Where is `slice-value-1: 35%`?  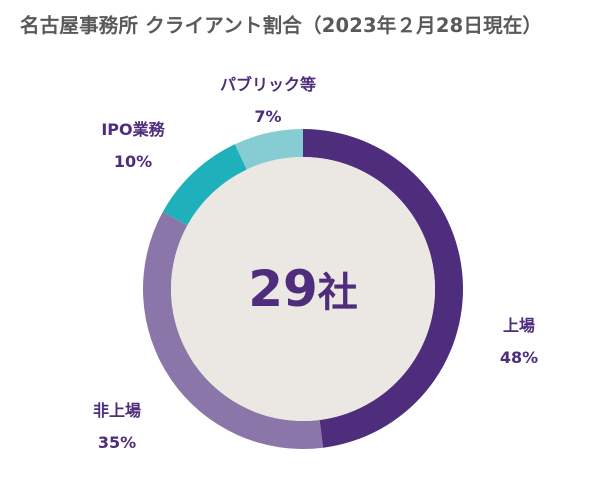
slice-value-1: 35% is located at coordinates (117, 442).